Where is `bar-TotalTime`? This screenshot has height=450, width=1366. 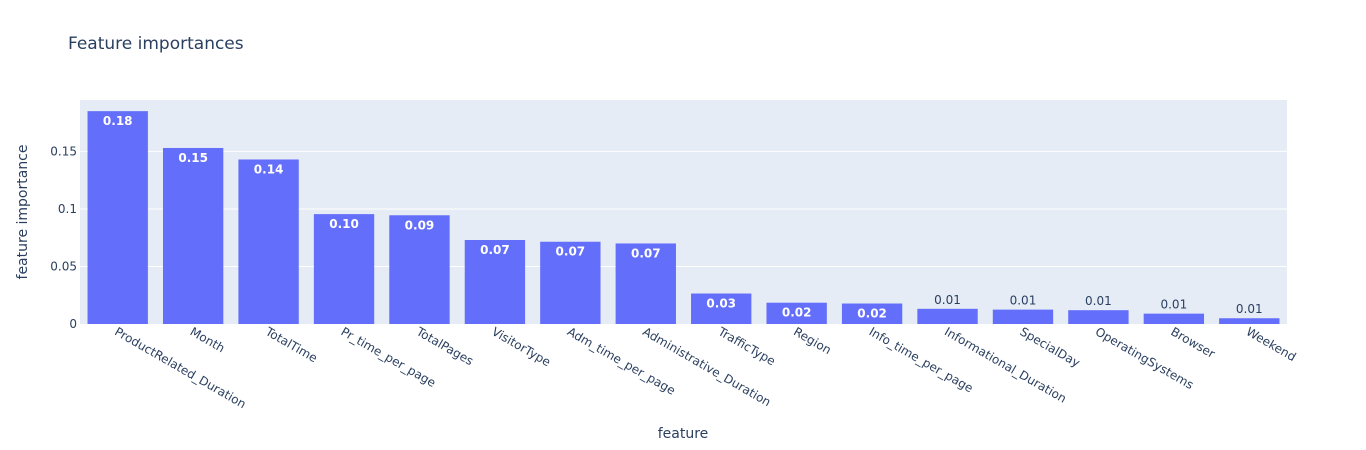
bar-TotalTime is located at coordinates (268, 241).